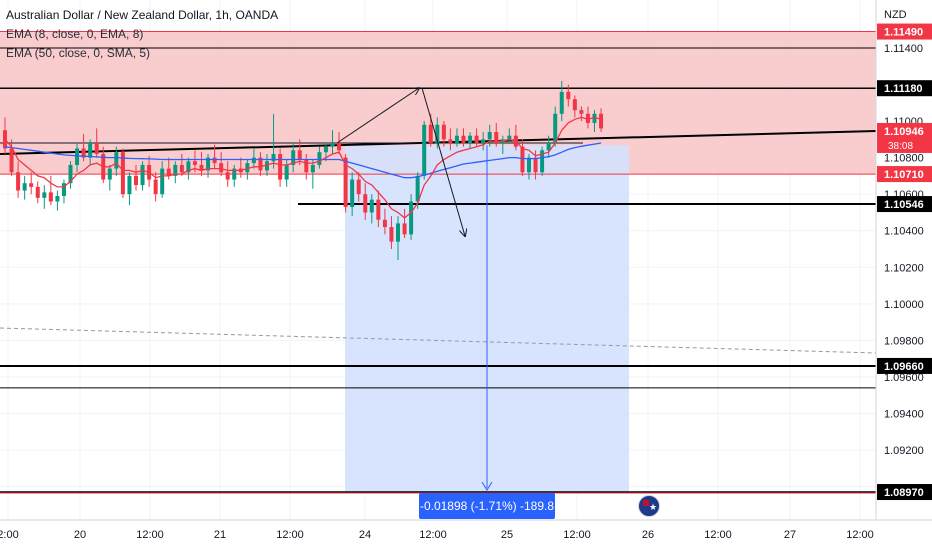  What do you see at coordinates (220, 535) in the screenshot?
I see `time-tick-label: 21` at bounding box center [220, 535].